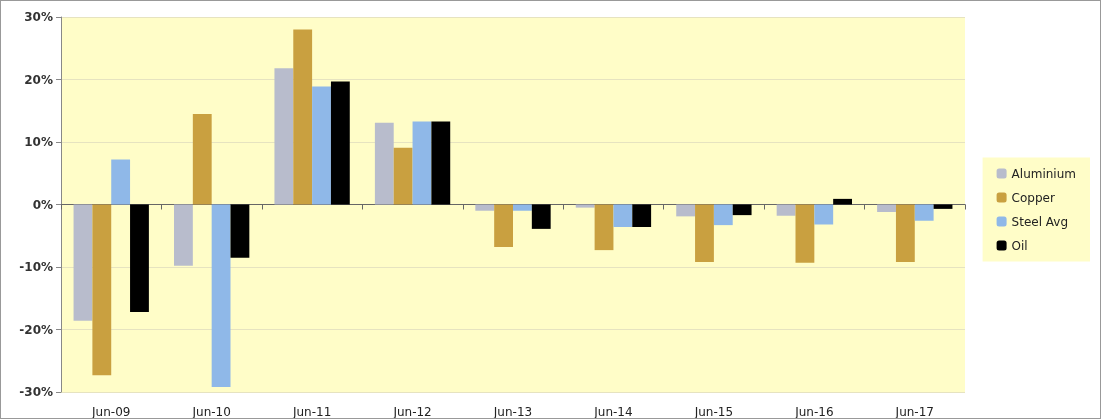 This screenshot has width=1101, height=419. I want to click on y-tick-label: 0%, so click(42, 204).